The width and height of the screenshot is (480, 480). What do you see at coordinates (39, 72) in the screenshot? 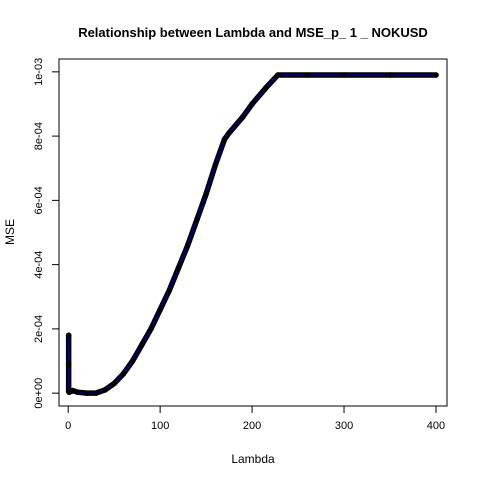
I see `y-tick-label: 1e-03` at bounding box center [39, 72].